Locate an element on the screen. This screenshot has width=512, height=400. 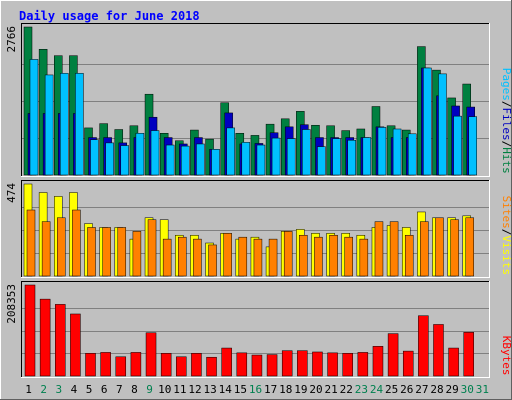
x-tick-label: 18 is located at coordinates (285, 389).